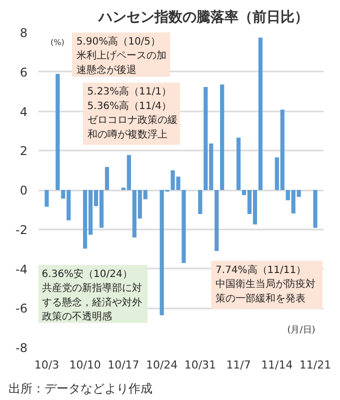 This screenshot has height=400, width=340. I want to click on annotation: ゼロコロナ政策の緩和の噂が複数浮上, so click(132, 127).